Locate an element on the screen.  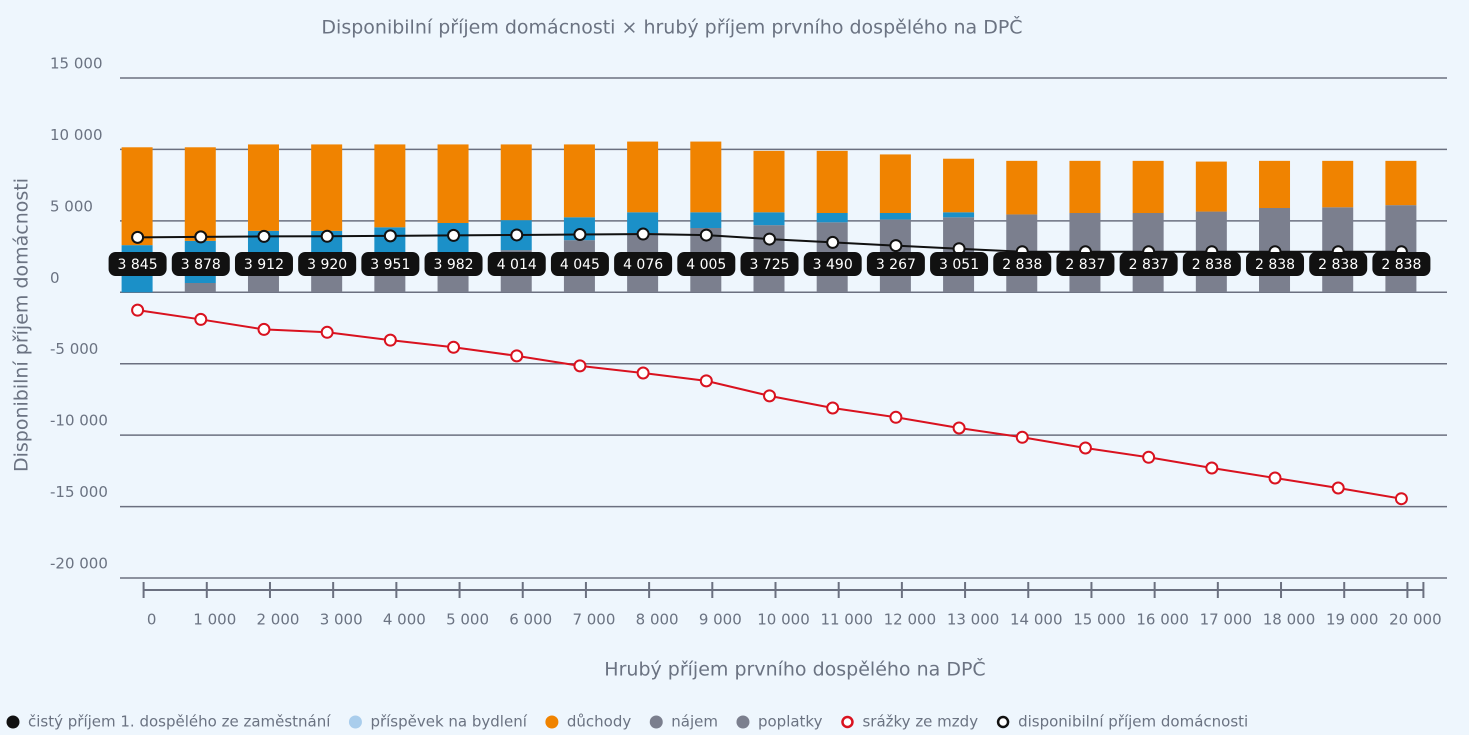
x-tick-label: 18 000 is located at coordinates (1289, 620).